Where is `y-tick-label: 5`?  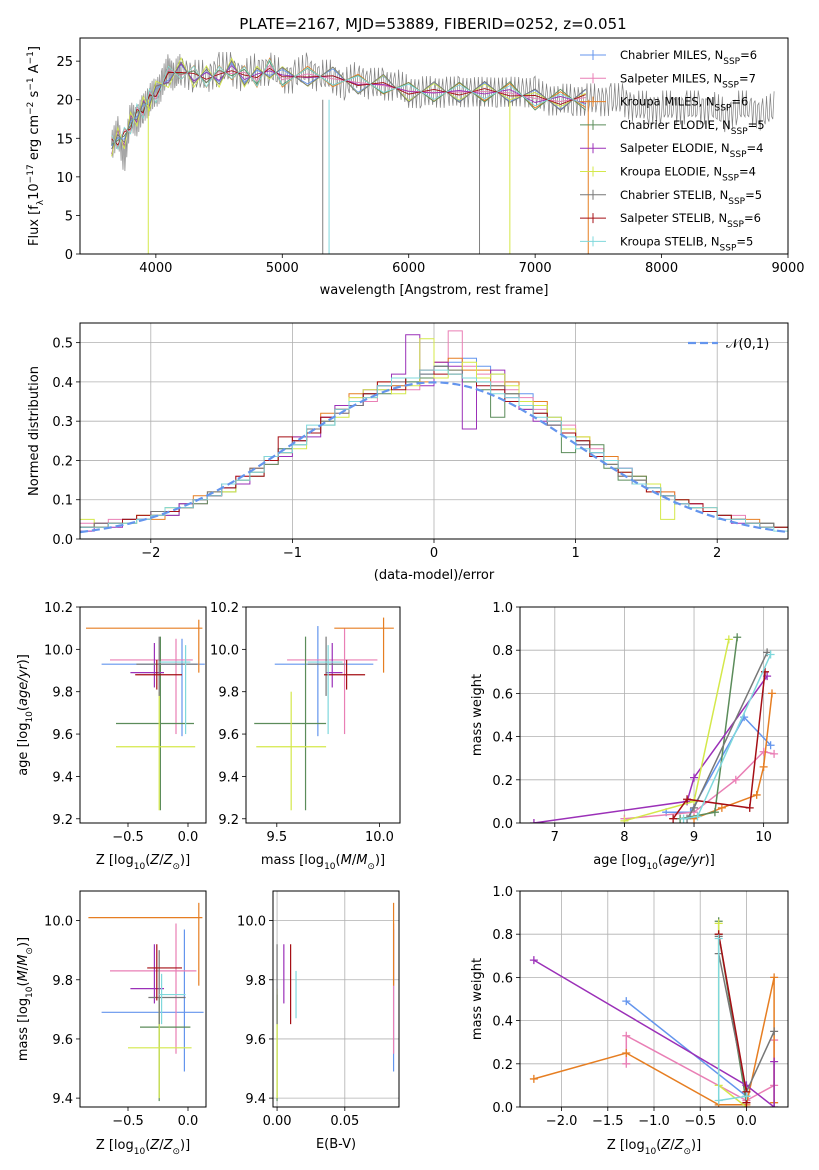 y-tick-label: 5 is located at coordinates (69, 216).